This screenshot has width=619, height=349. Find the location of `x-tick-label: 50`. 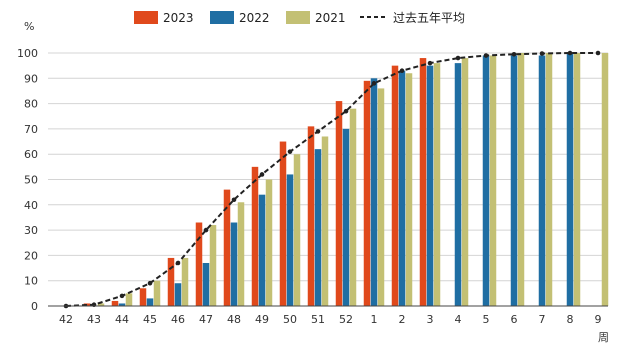

x-tick-label: 50 is located at coordinates (290, 319).